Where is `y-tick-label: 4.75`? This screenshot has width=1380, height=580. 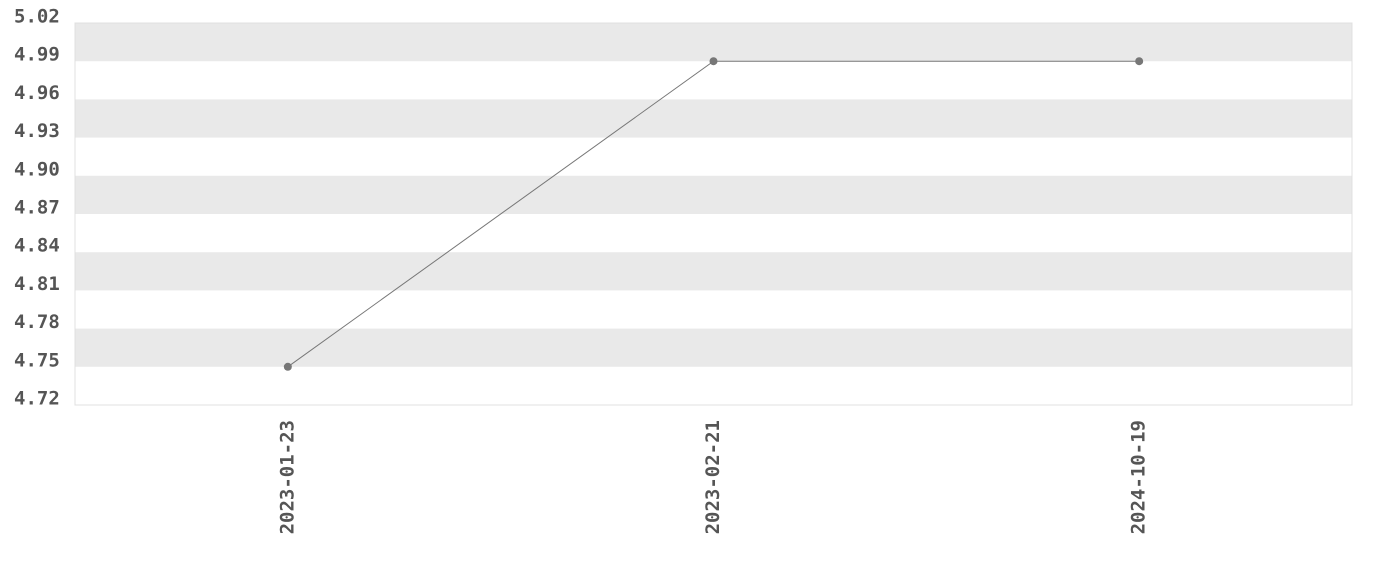
y-tick-label: 4.75 is located at coordinates (37, 360).